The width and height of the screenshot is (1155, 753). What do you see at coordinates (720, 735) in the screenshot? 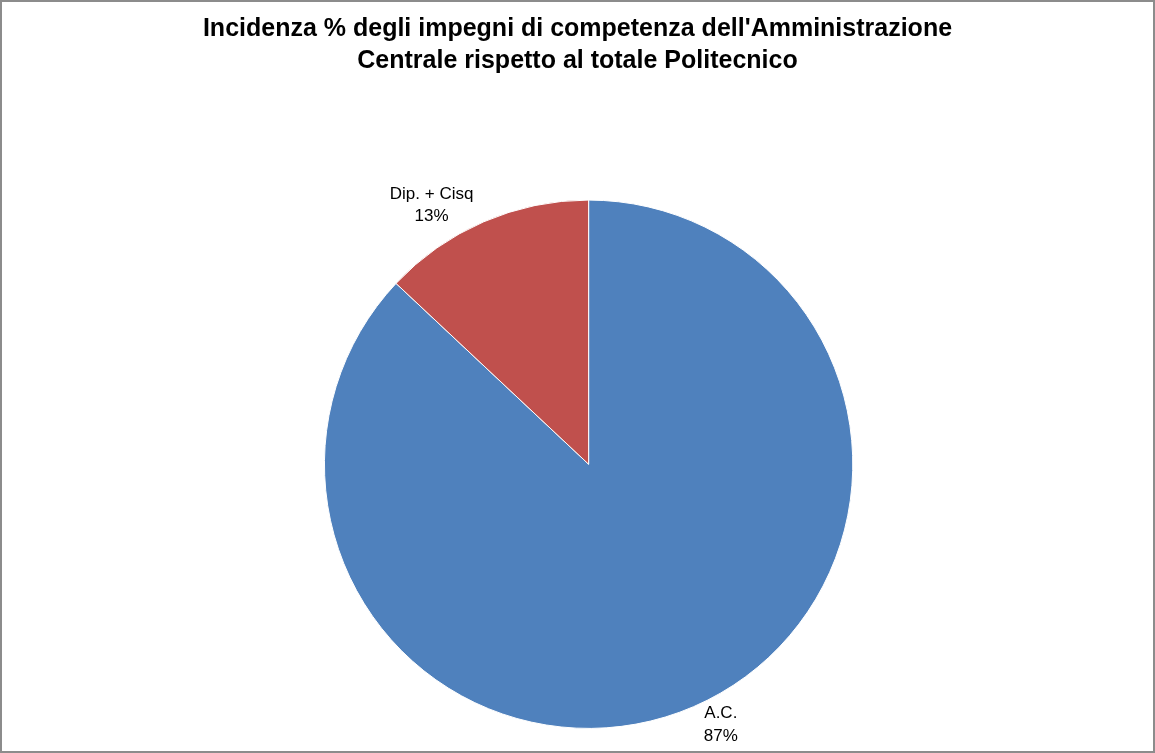
I see `data-label: 87%` at bounding box center [720, 735].